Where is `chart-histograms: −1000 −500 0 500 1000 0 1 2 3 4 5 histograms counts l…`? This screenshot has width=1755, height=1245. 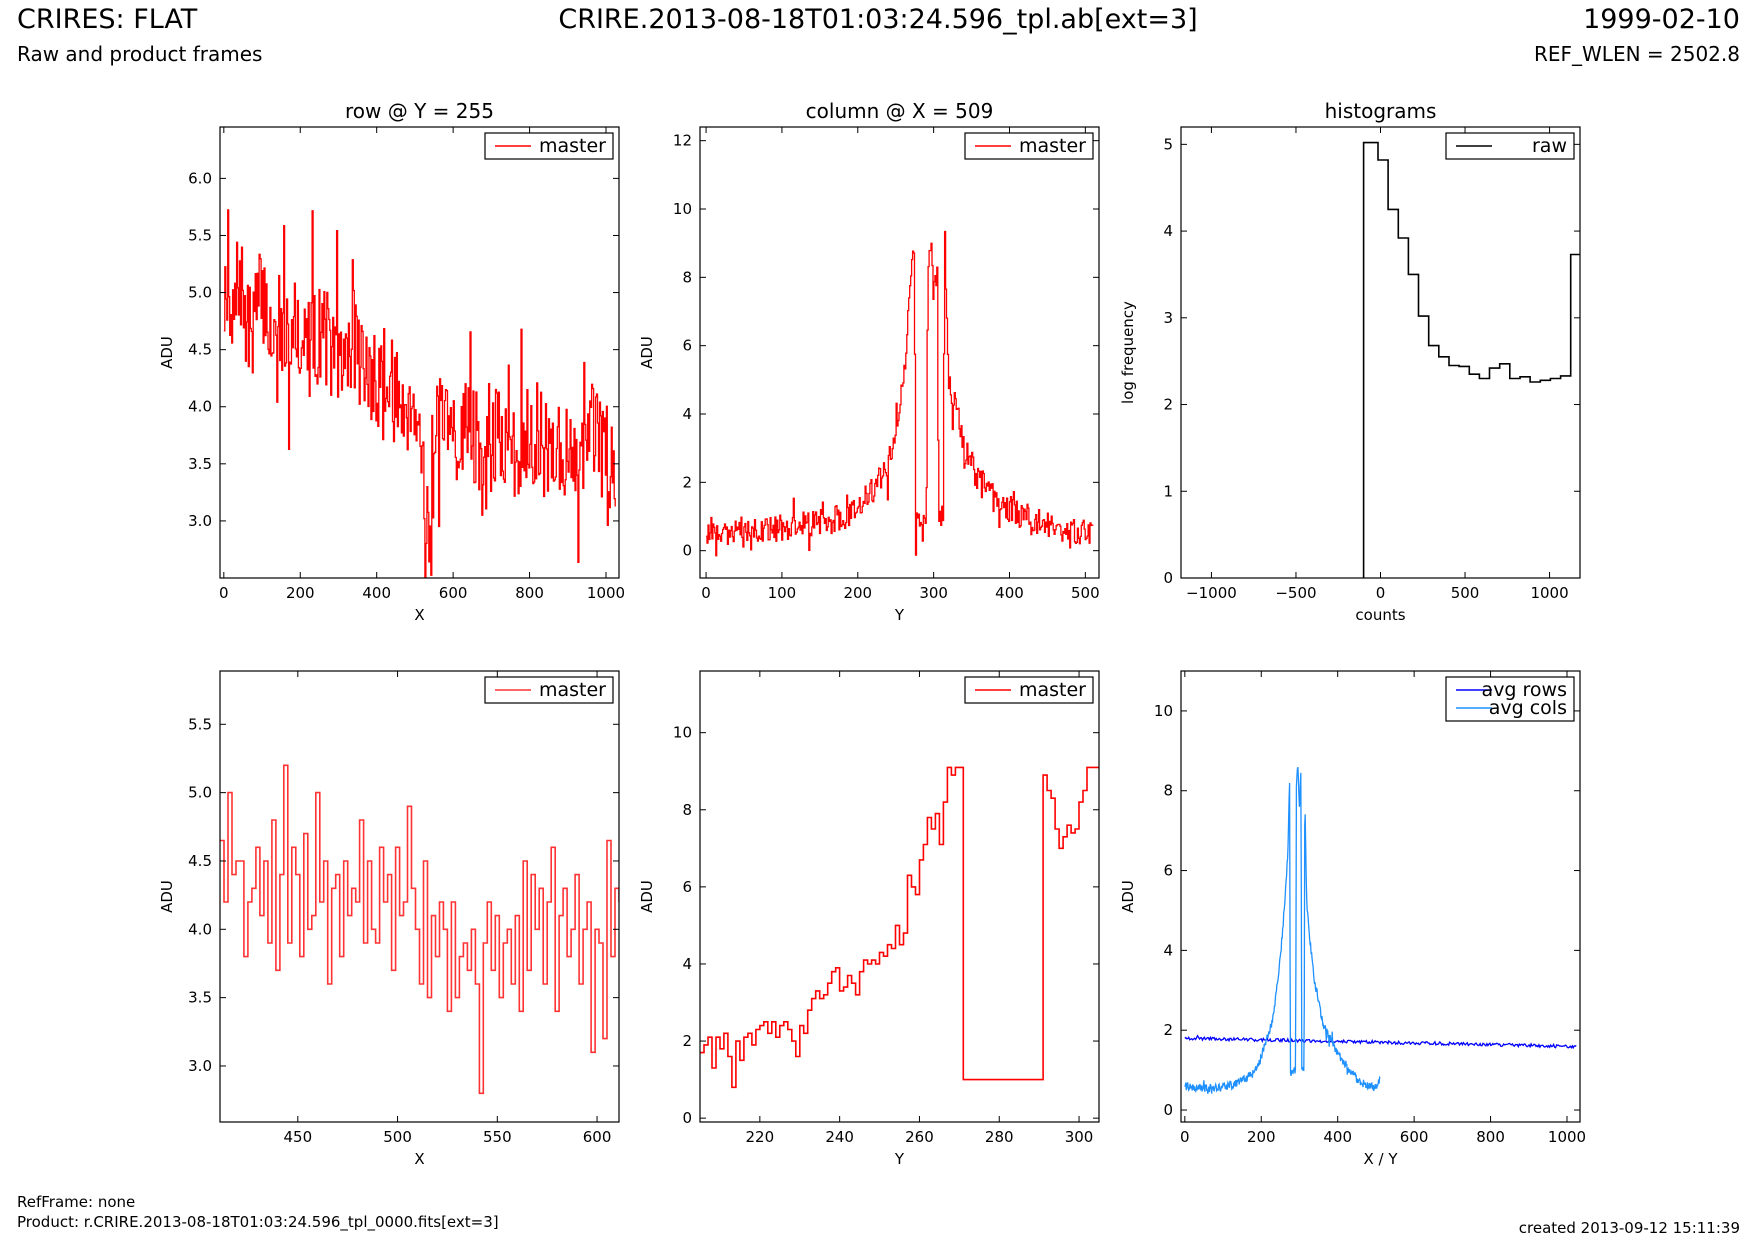
chart-histograms: −1000 −500 0 500 1000 0 1 2 3 4 5 histograms counts l… is located at coordinates (1350, 361).